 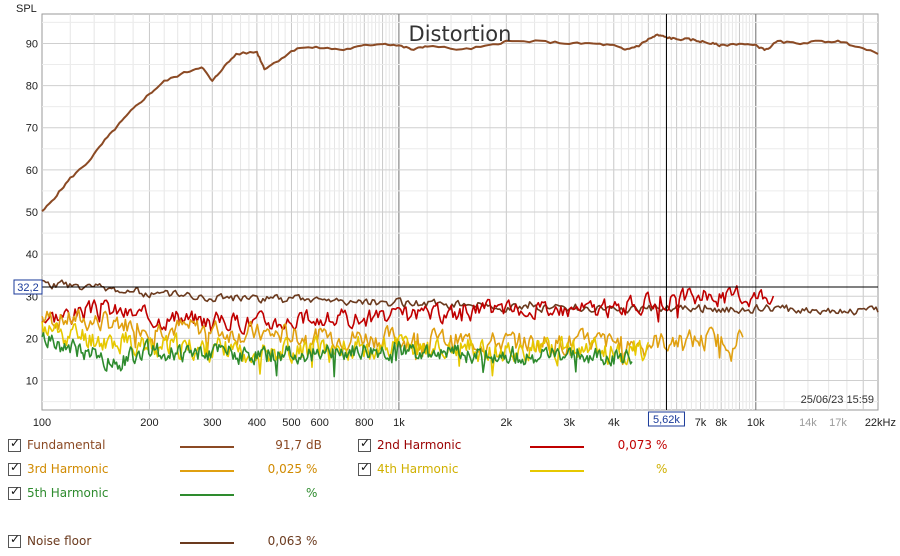 I want to click on cursor-x-label: 5,62k, so click(x=666, y=420).